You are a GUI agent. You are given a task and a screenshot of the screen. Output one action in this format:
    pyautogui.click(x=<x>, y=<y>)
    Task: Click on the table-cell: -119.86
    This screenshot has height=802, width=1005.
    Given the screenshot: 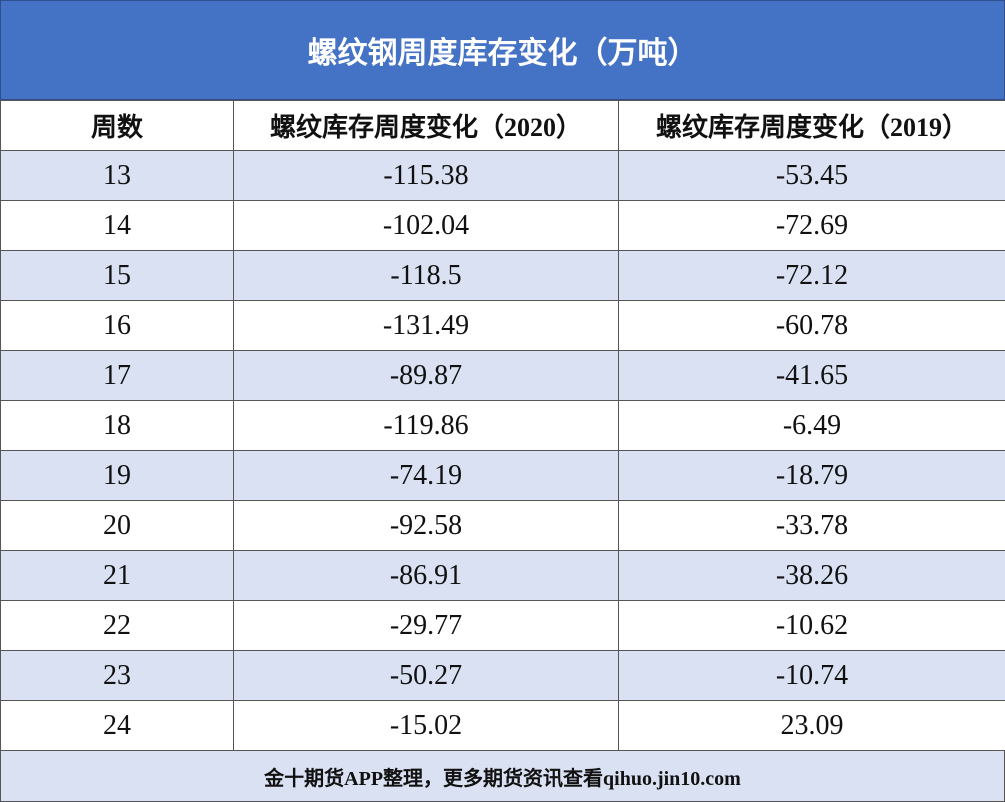 What is the action you would take?
    pyautogui.click(x=426, y=426)
    